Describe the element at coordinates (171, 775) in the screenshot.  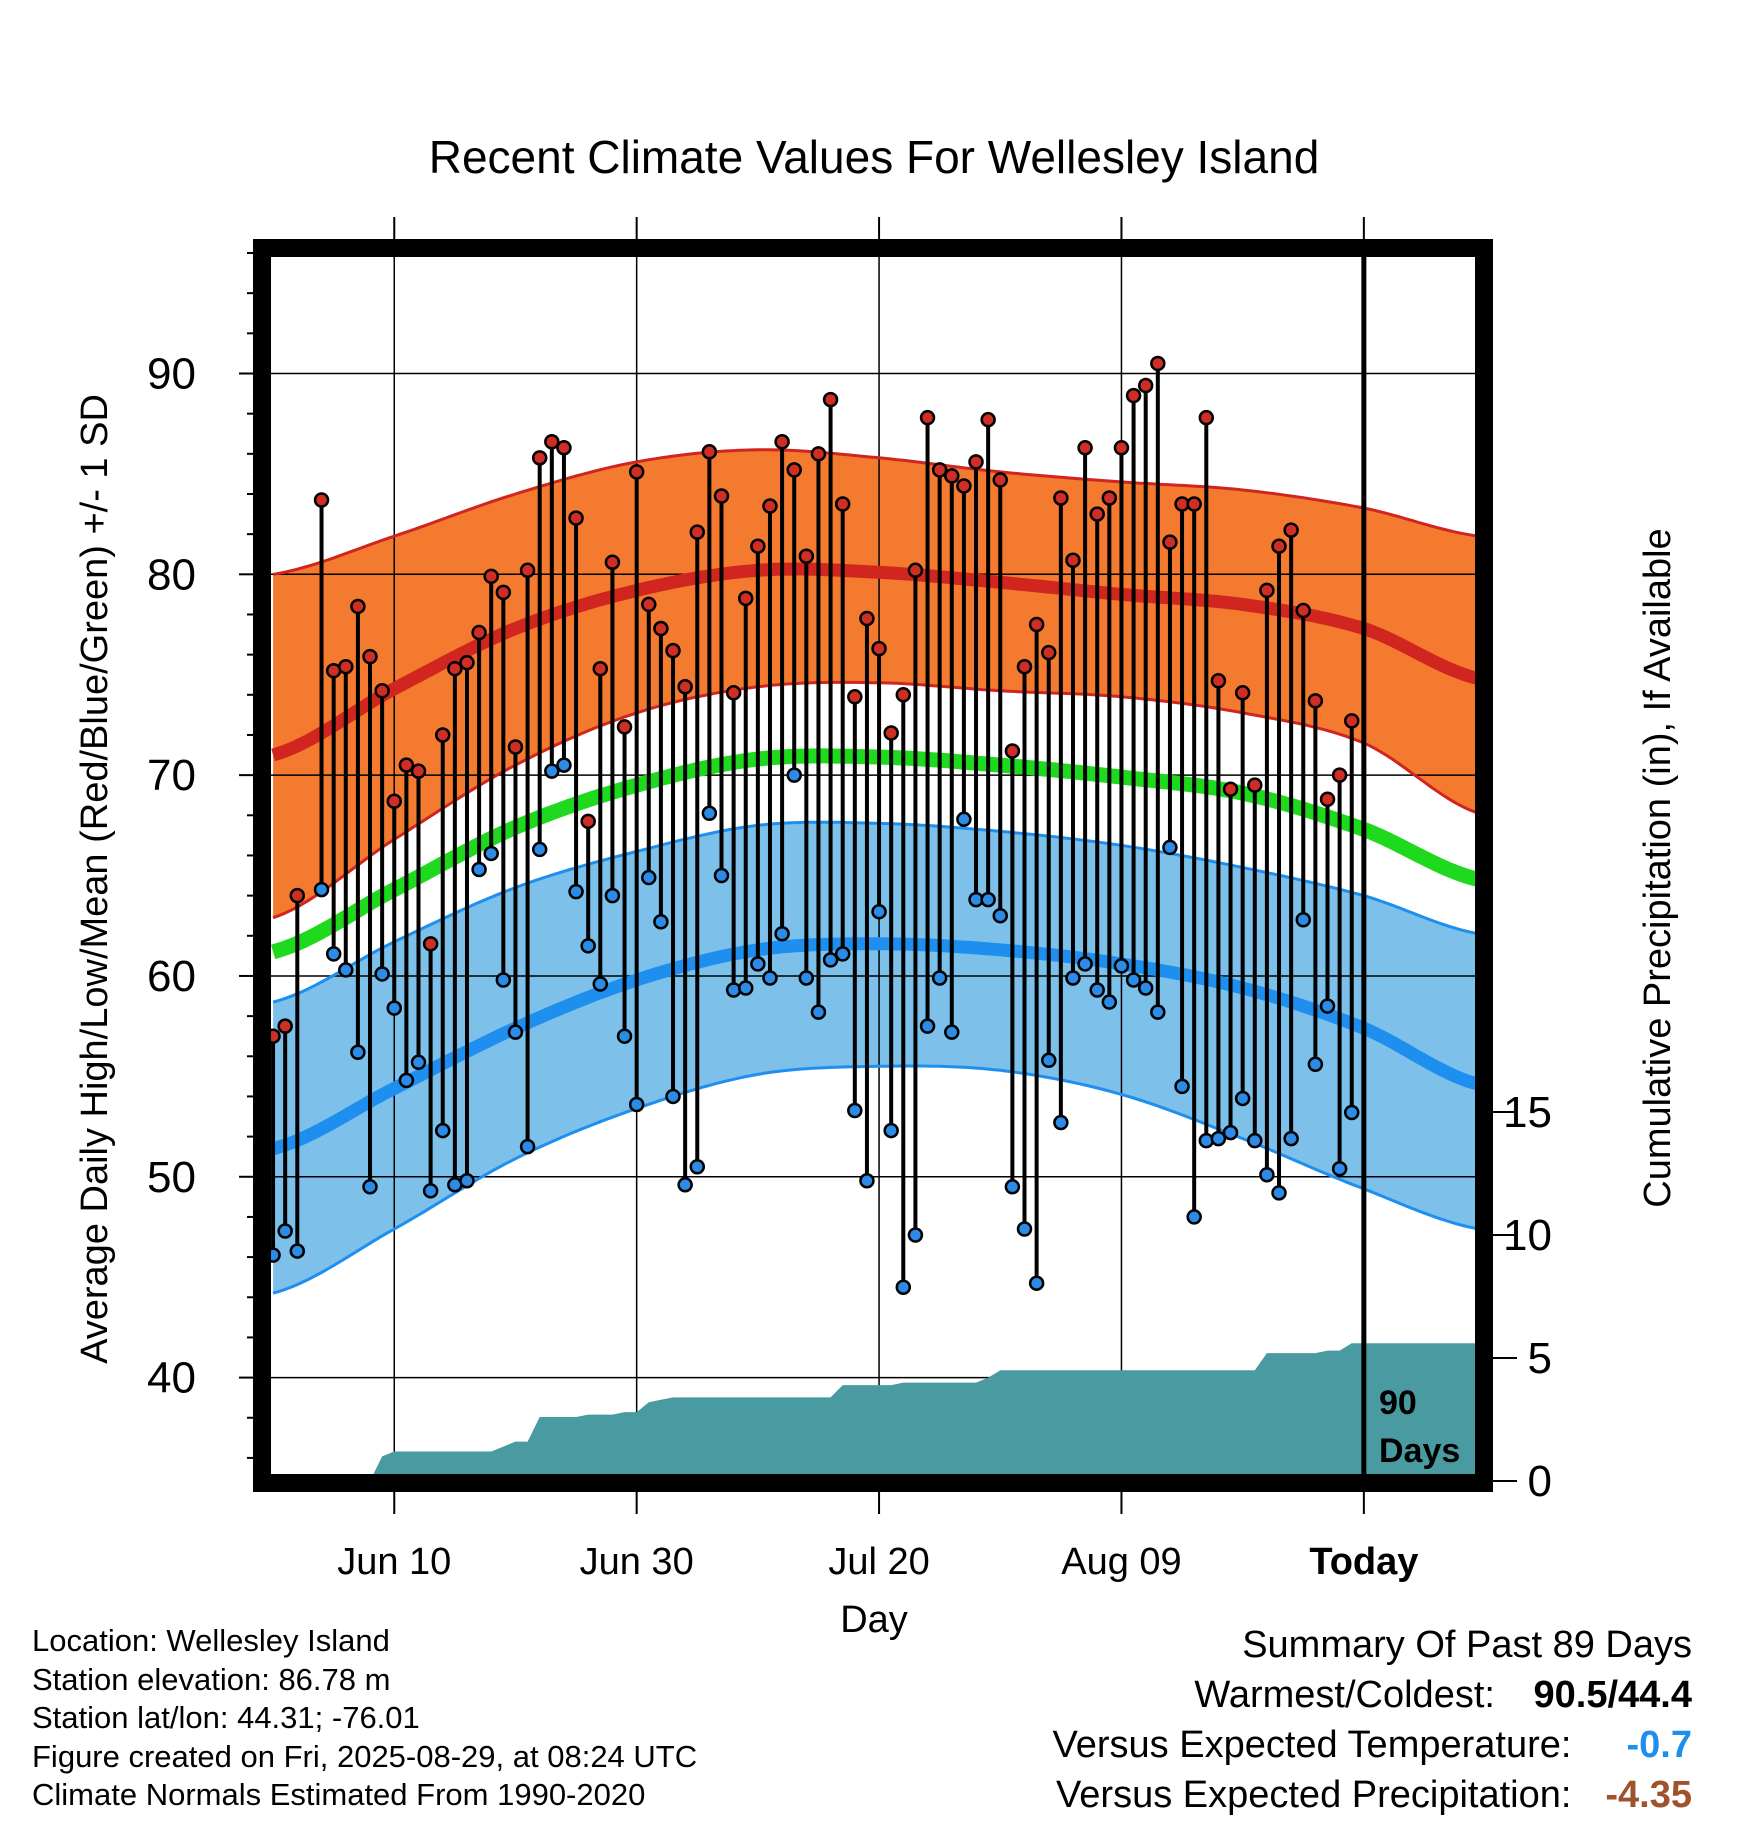
I see `y-tick-label: 70` at that location.